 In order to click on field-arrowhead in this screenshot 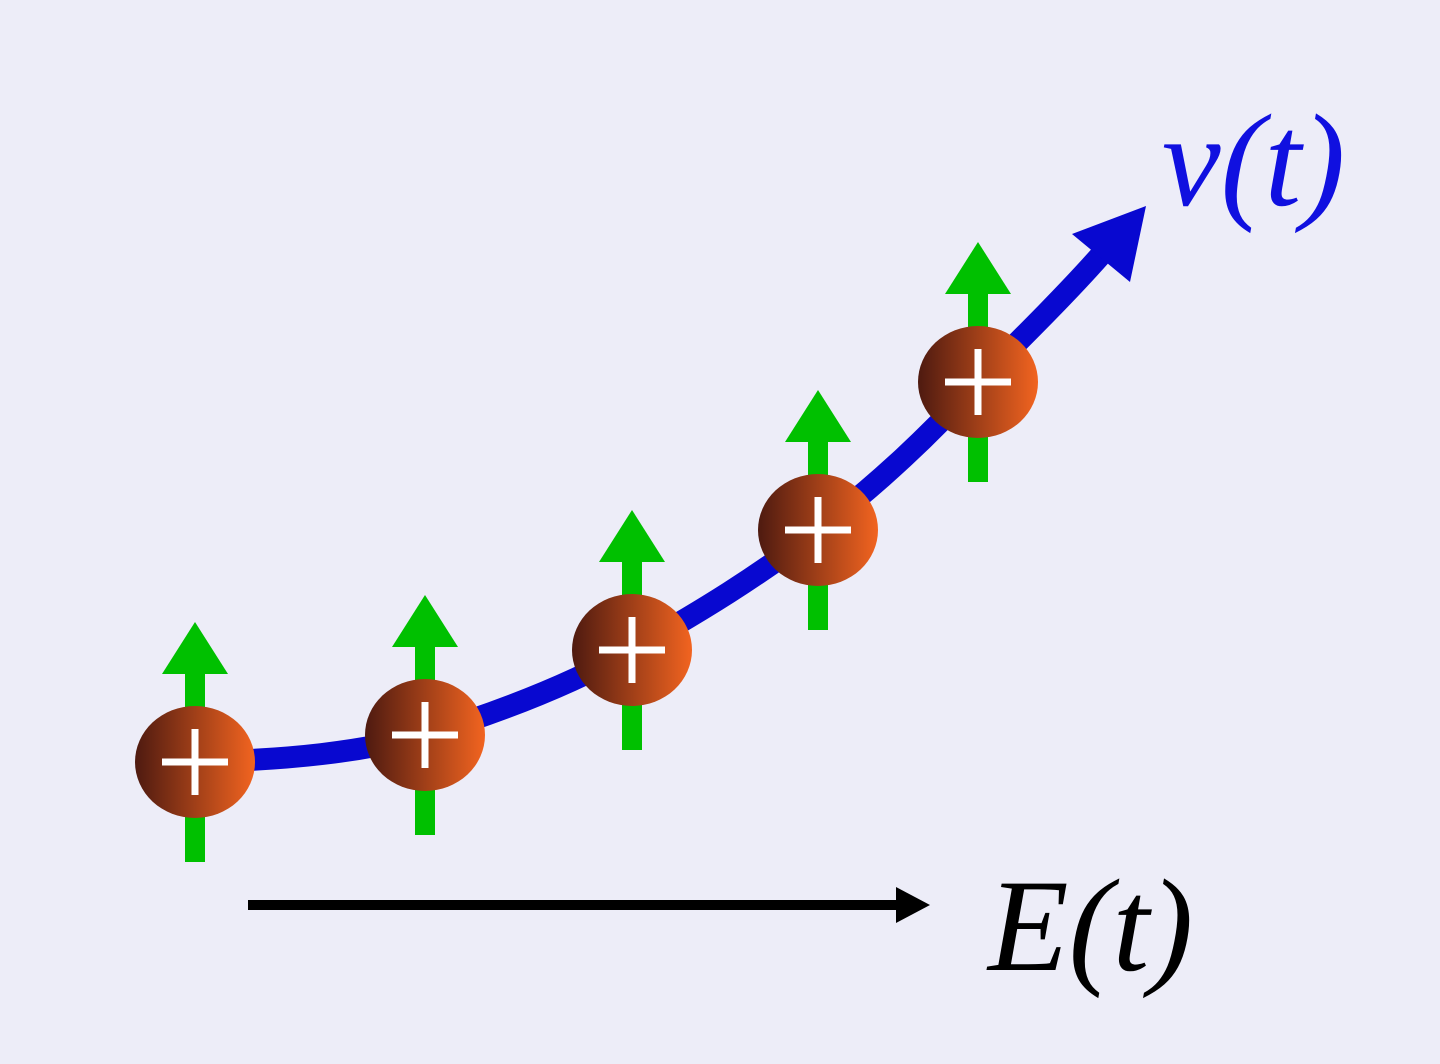, I will do `click(913, 905)`.